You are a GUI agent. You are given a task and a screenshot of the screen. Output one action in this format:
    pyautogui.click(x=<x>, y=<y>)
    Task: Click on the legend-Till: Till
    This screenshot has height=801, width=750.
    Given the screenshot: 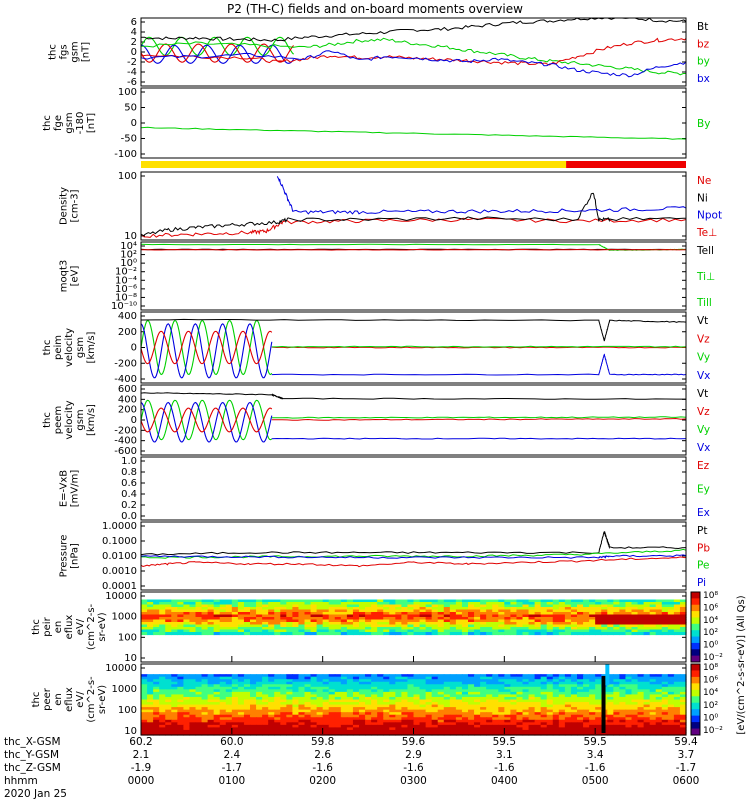 What is the action you would take?
    pyautogui.click(x=704, y=303)
    